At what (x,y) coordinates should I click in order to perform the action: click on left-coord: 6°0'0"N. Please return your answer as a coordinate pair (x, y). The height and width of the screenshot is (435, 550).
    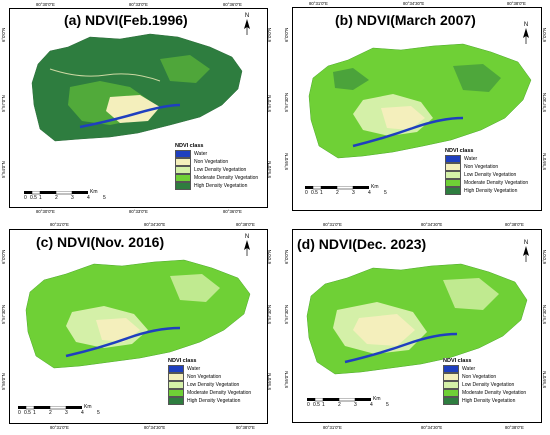
    Looking at the image, I should click on (286, 256).